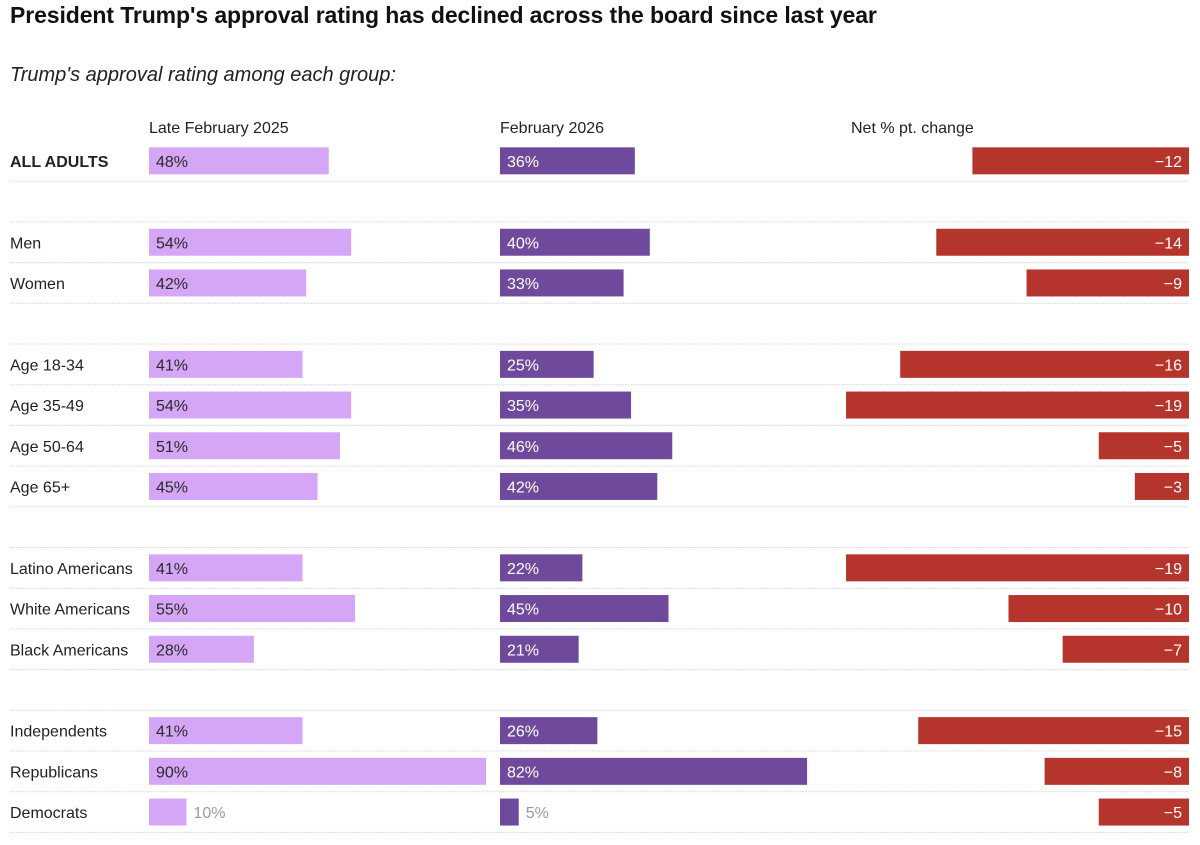 The height and width of the screenshot is (845, 1200). What do you see at coordinates (47, 365) in the screenshot?
I see `row-label: Age 18-34` at bounding box center [47, 365].